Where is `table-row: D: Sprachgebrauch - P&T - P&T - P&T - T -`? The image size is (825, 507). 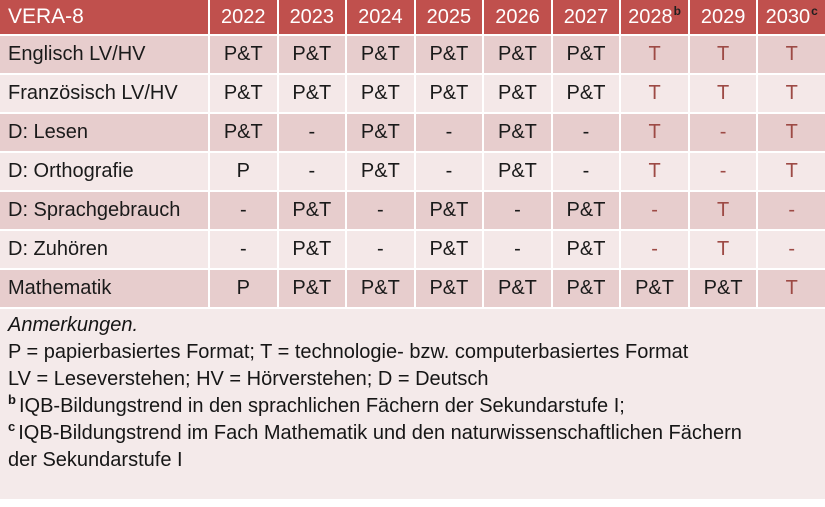
table-row: D: Sprachgebrauch - P&T - P&T - P&T - T - is located at coordinates (412, 210).